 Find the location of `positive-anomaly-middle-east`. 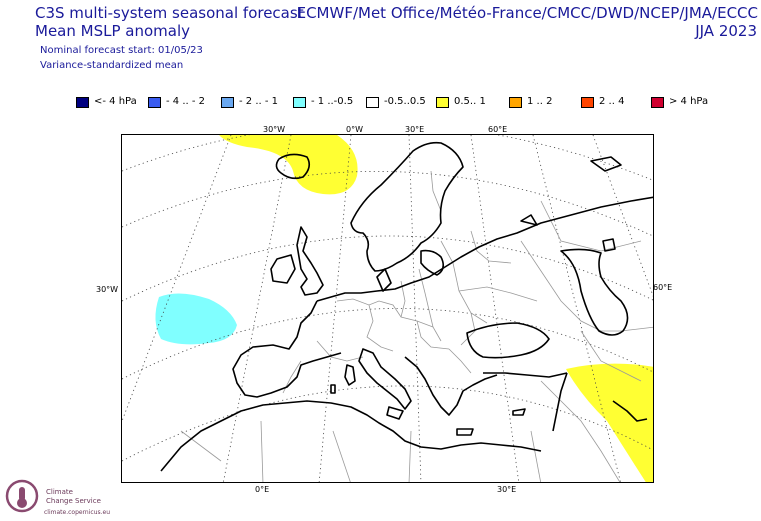

positive-anomaly-middle-east is located at coordinates (609, 422).